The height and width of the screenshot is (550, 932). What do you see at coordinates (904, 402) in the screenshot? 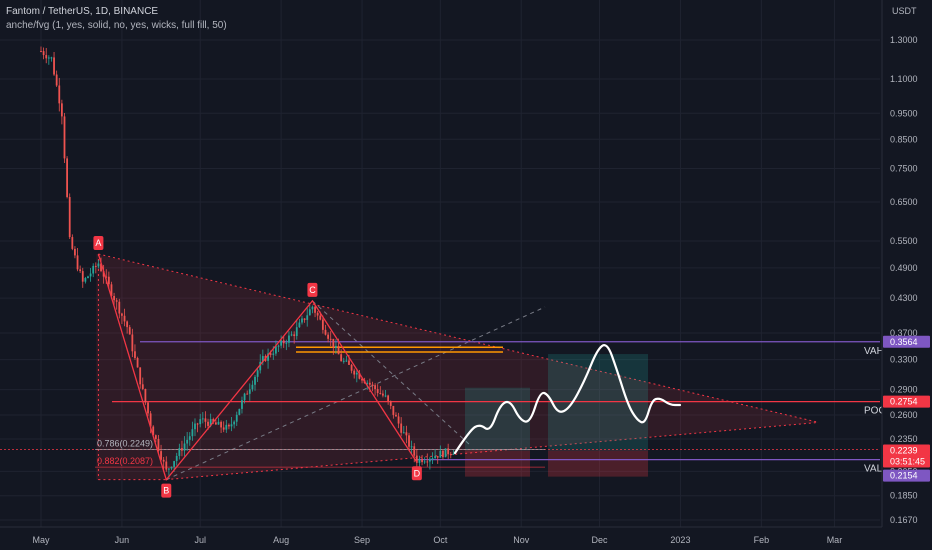
I see `price-badge-label: 0.2754` at bounding box center [904, 402].